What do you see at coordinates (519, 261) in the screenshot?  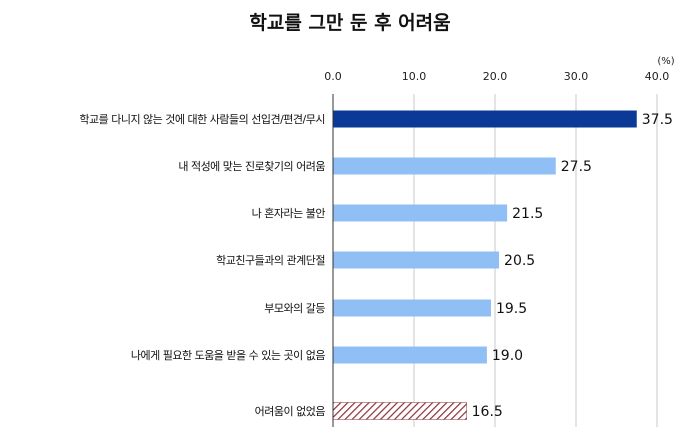 I see `value-label: 20.5` at bounding box center [519, 261].